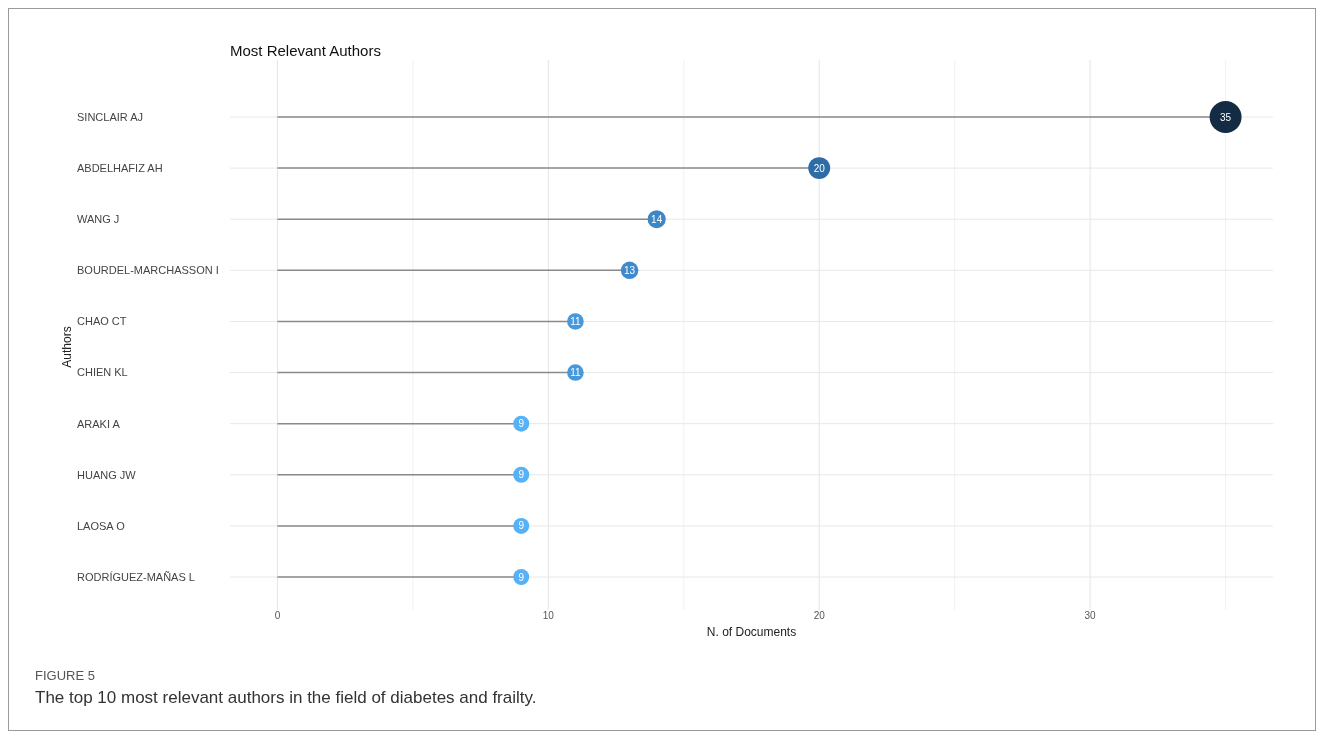 This screenshot has width=1325, height=740. I want to click on y-tick-label: SINCLAIR AJ, so click(110, 116).